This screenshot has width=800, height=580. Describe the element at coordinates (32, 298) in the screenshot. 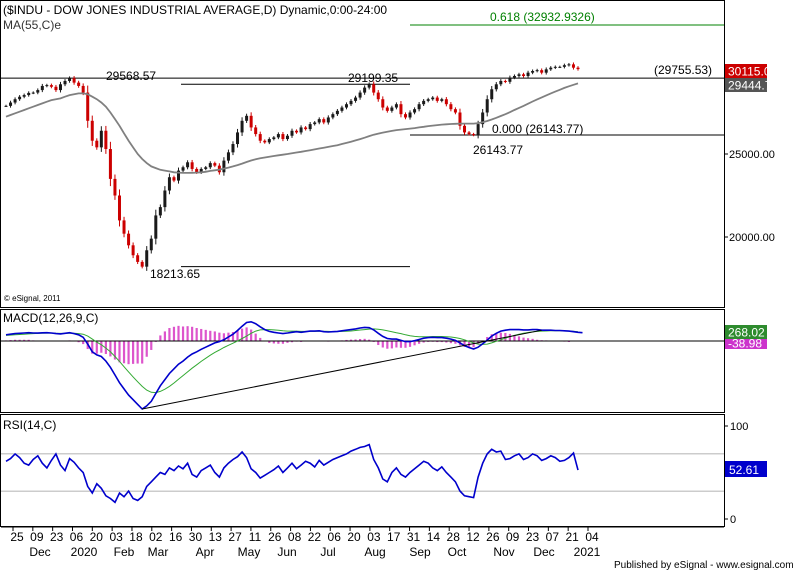

I see `watermark: © eSignal, 2011` at that location.